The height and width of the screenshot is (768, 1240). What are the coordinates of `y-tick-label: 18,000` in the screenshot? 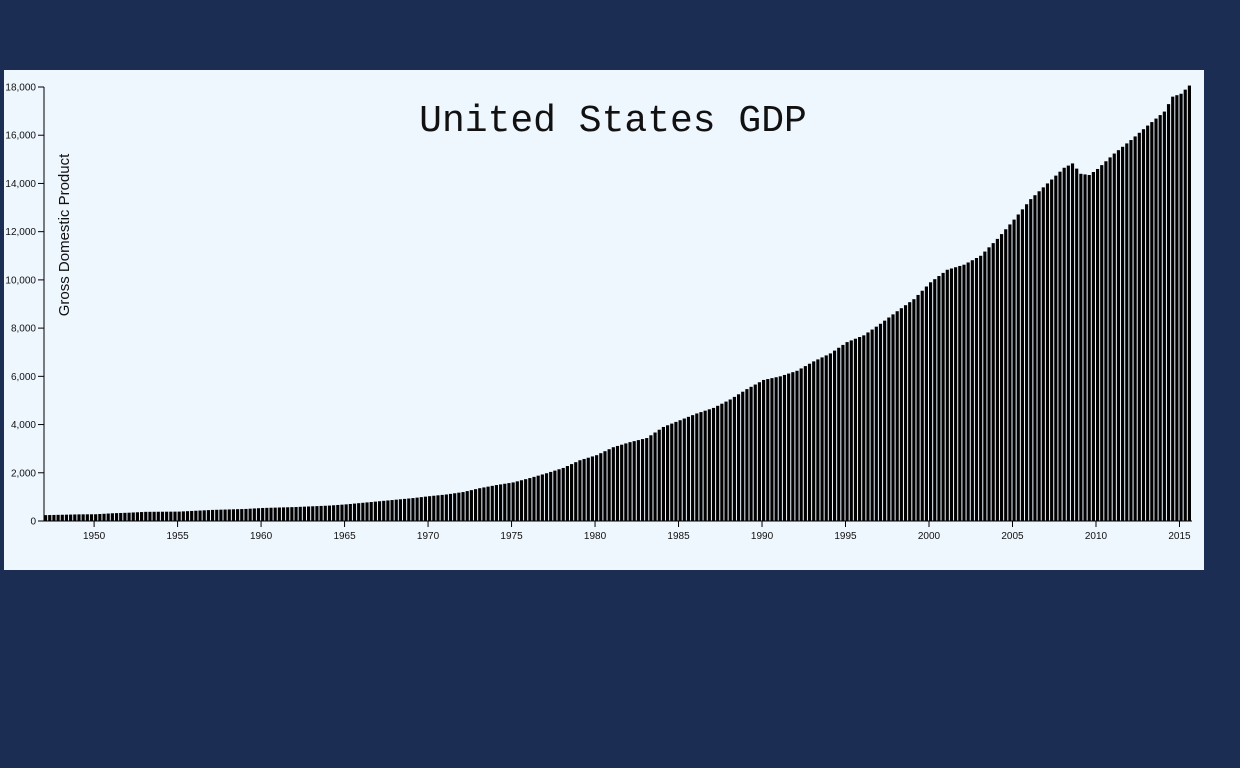 It's located at (20, 88).